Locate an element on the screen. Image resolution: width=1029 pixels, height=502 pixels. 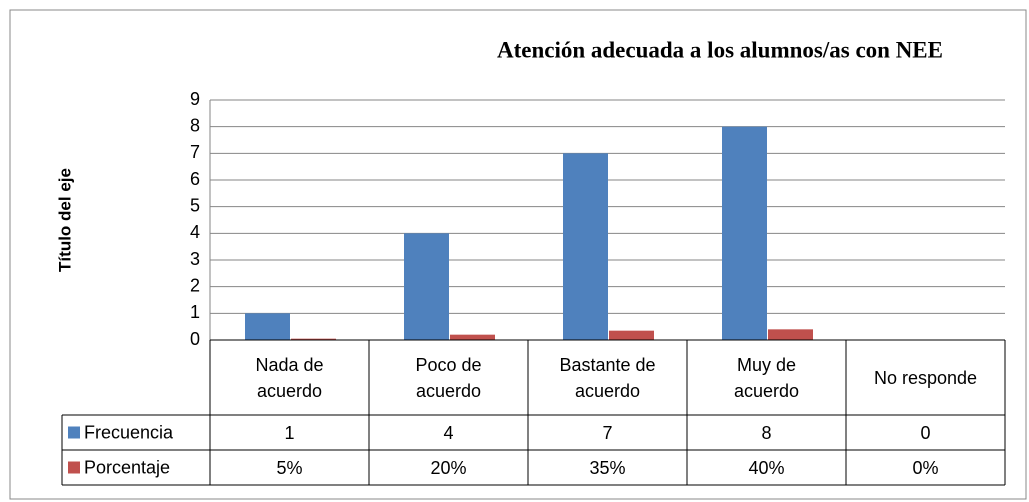
y-tick-label: 7 is located at coordinates (195, 152).